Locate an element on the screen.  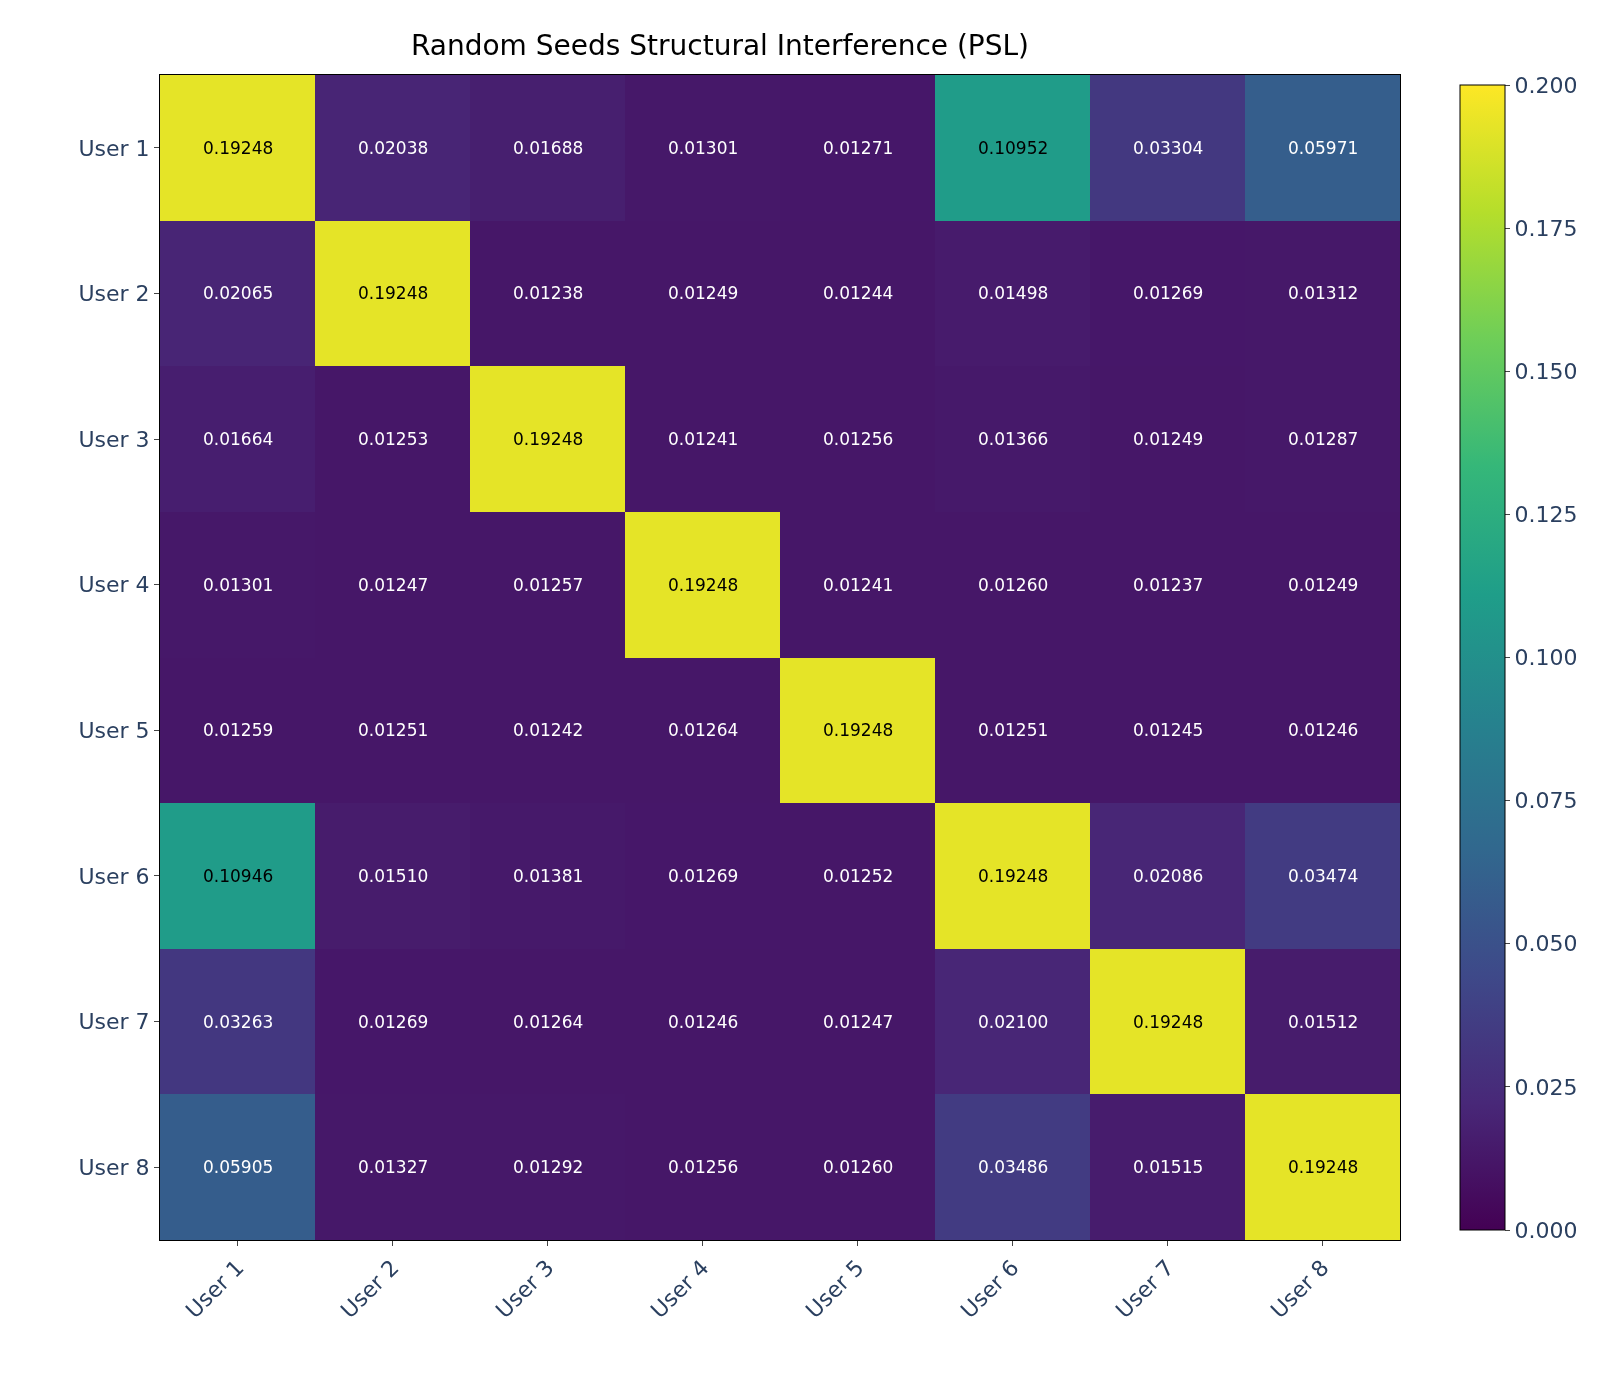
y-tick-label: User 2 is located at coordinates (114, 294).